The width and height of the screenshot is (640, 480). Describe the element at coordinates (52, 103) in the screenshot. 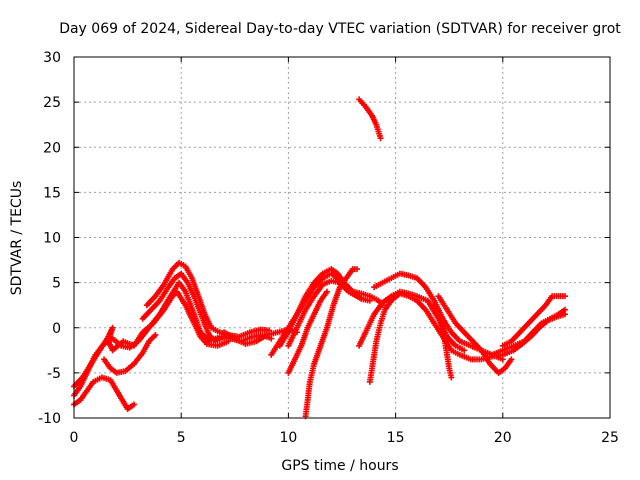

I see `y-tick-label: 25` at that location.